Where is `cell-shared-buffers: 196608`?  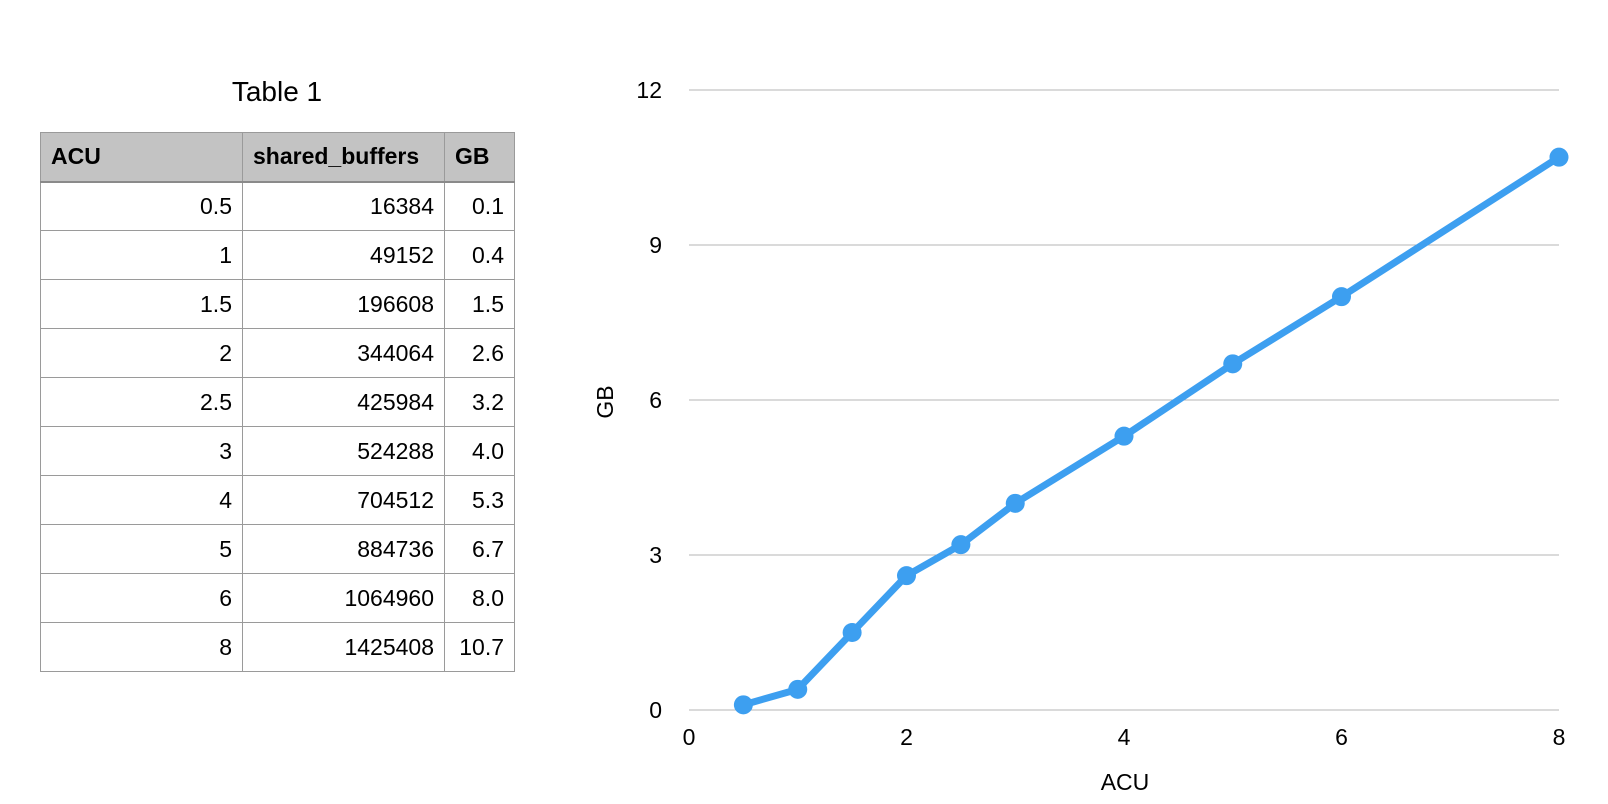 cell-shared-buffers: 196608 is located at coordinates (343, 304).